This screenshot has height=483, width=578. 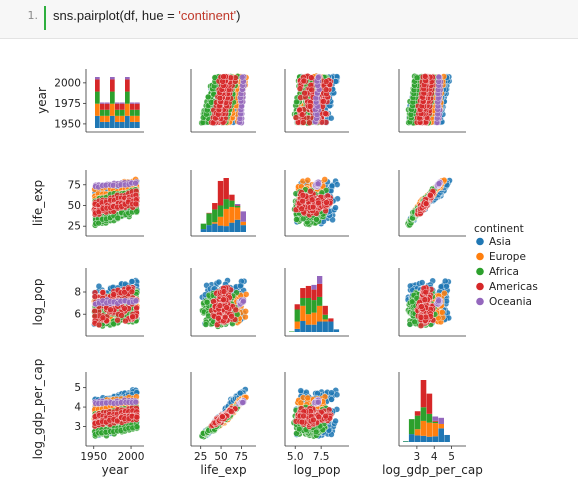 What do you see at coordinates (432, 203) in the screenshot?
I see `panel-life_exp-vs-log_gdp_per_cap` at bounding box center [432, 203].